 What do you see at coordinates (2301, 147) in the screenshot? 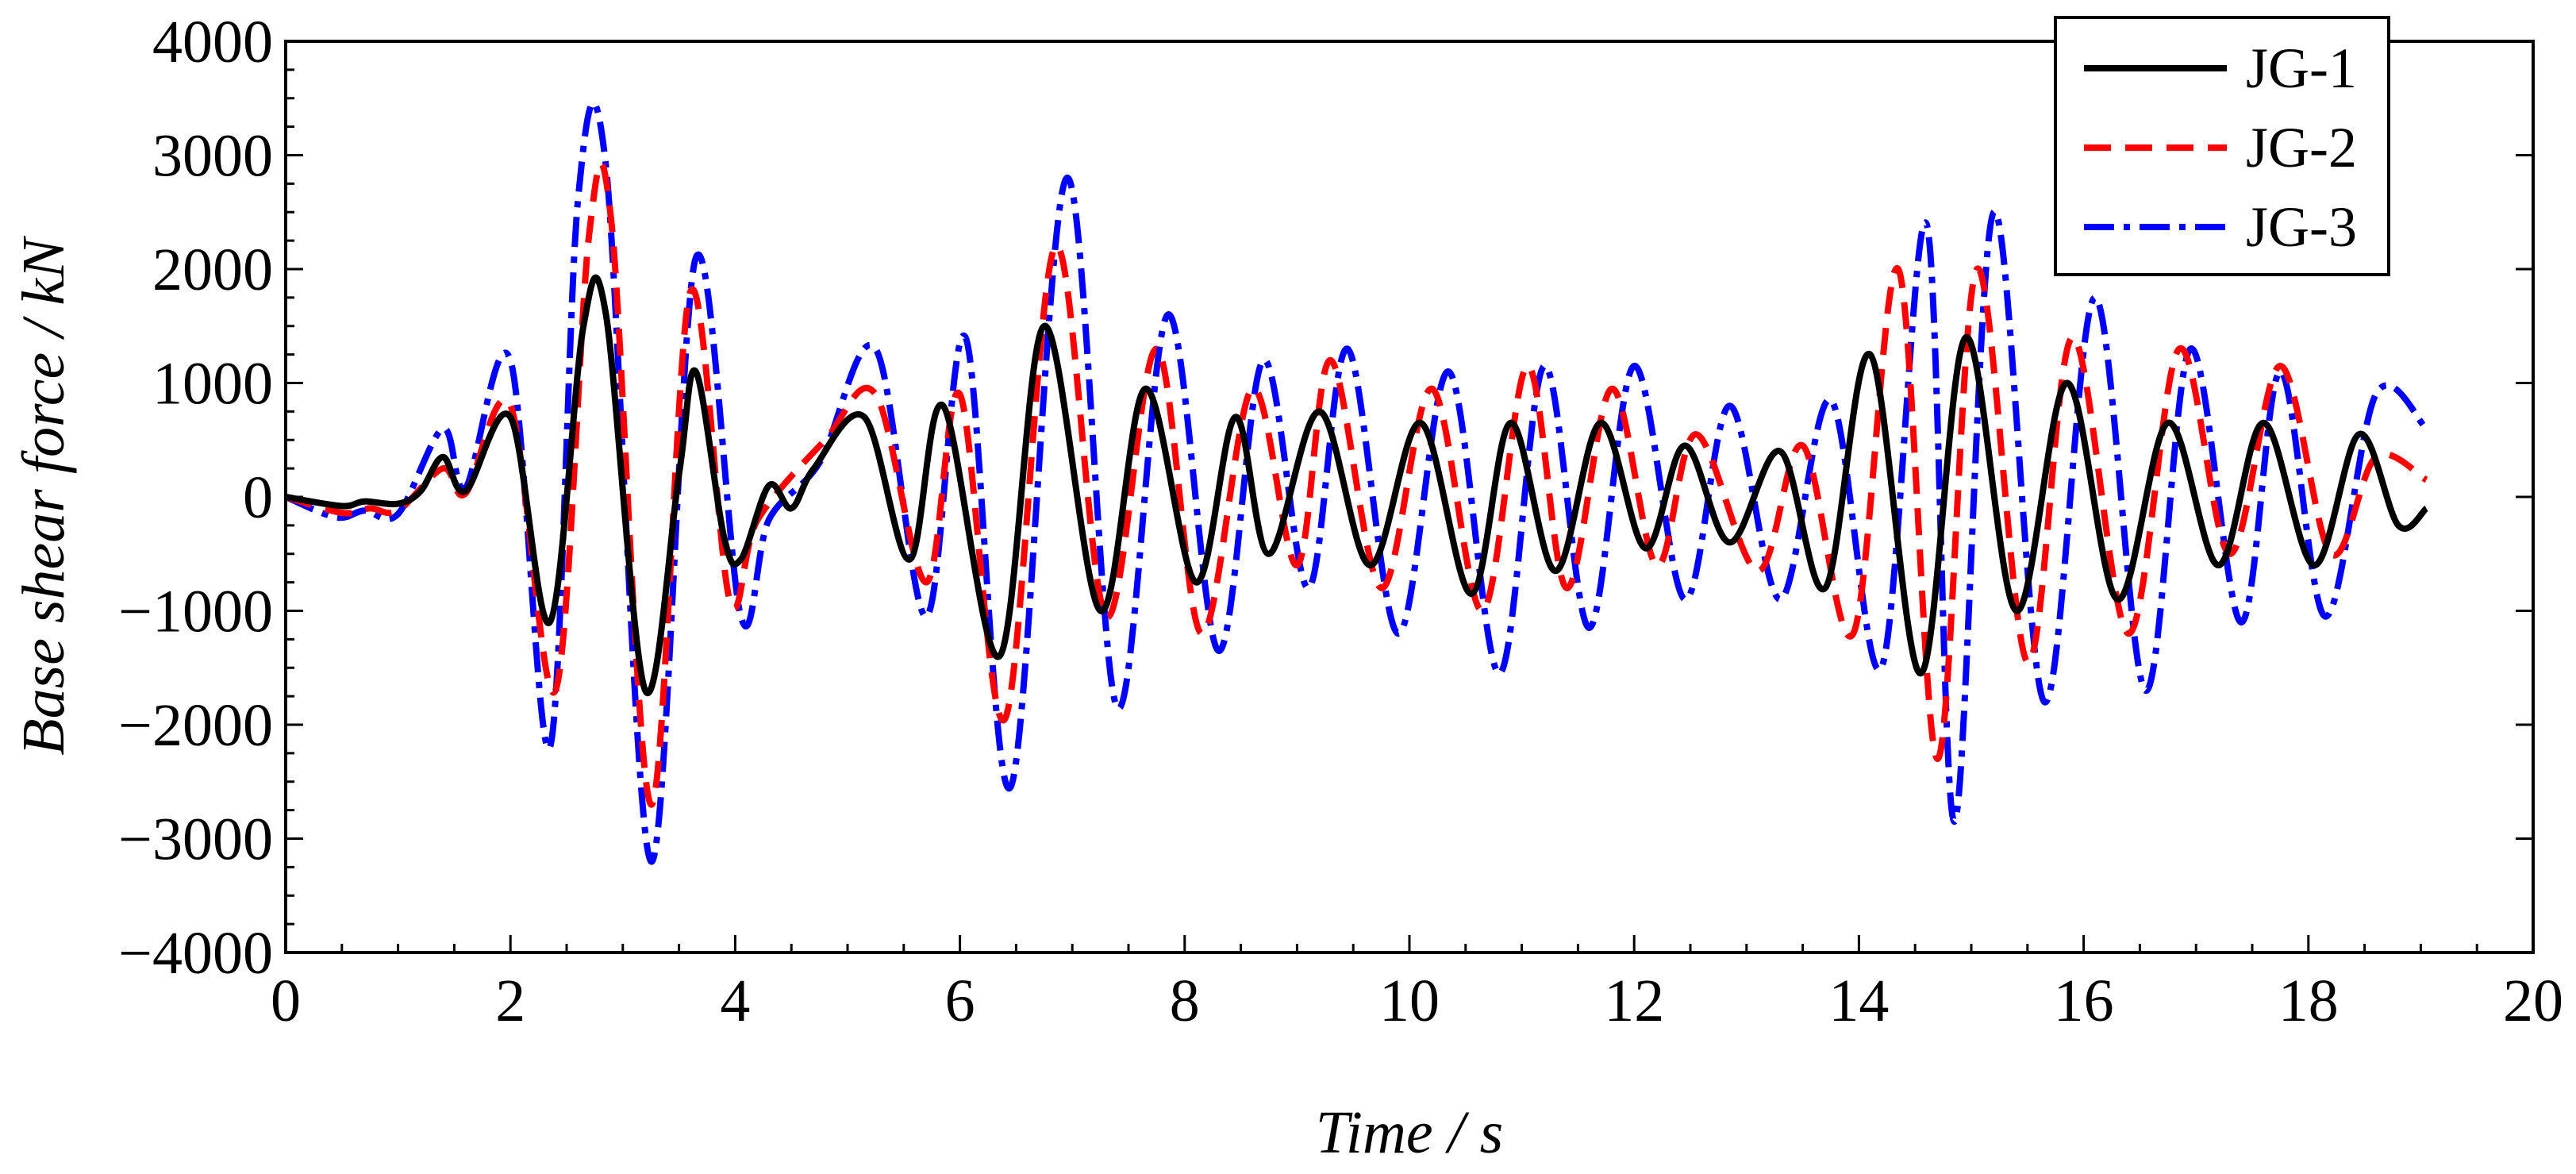
I see `legend-label-jg-2: JG-2` at bounding box center [2301, 147].